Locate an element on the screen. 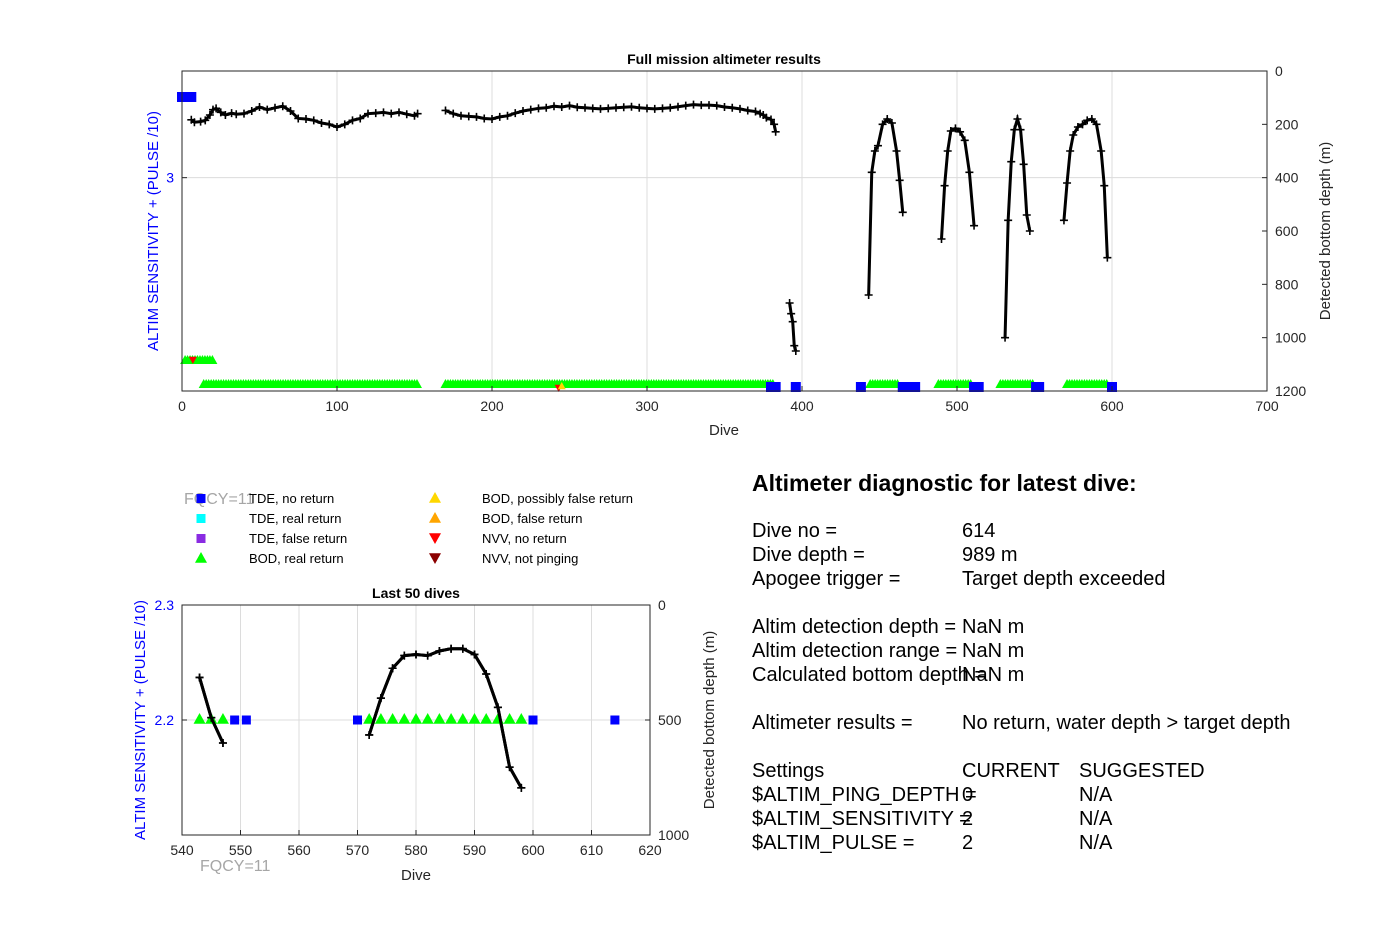 The image size is (1400, 938). legend-label: BOD, false return is located at coordinates (532, 518).